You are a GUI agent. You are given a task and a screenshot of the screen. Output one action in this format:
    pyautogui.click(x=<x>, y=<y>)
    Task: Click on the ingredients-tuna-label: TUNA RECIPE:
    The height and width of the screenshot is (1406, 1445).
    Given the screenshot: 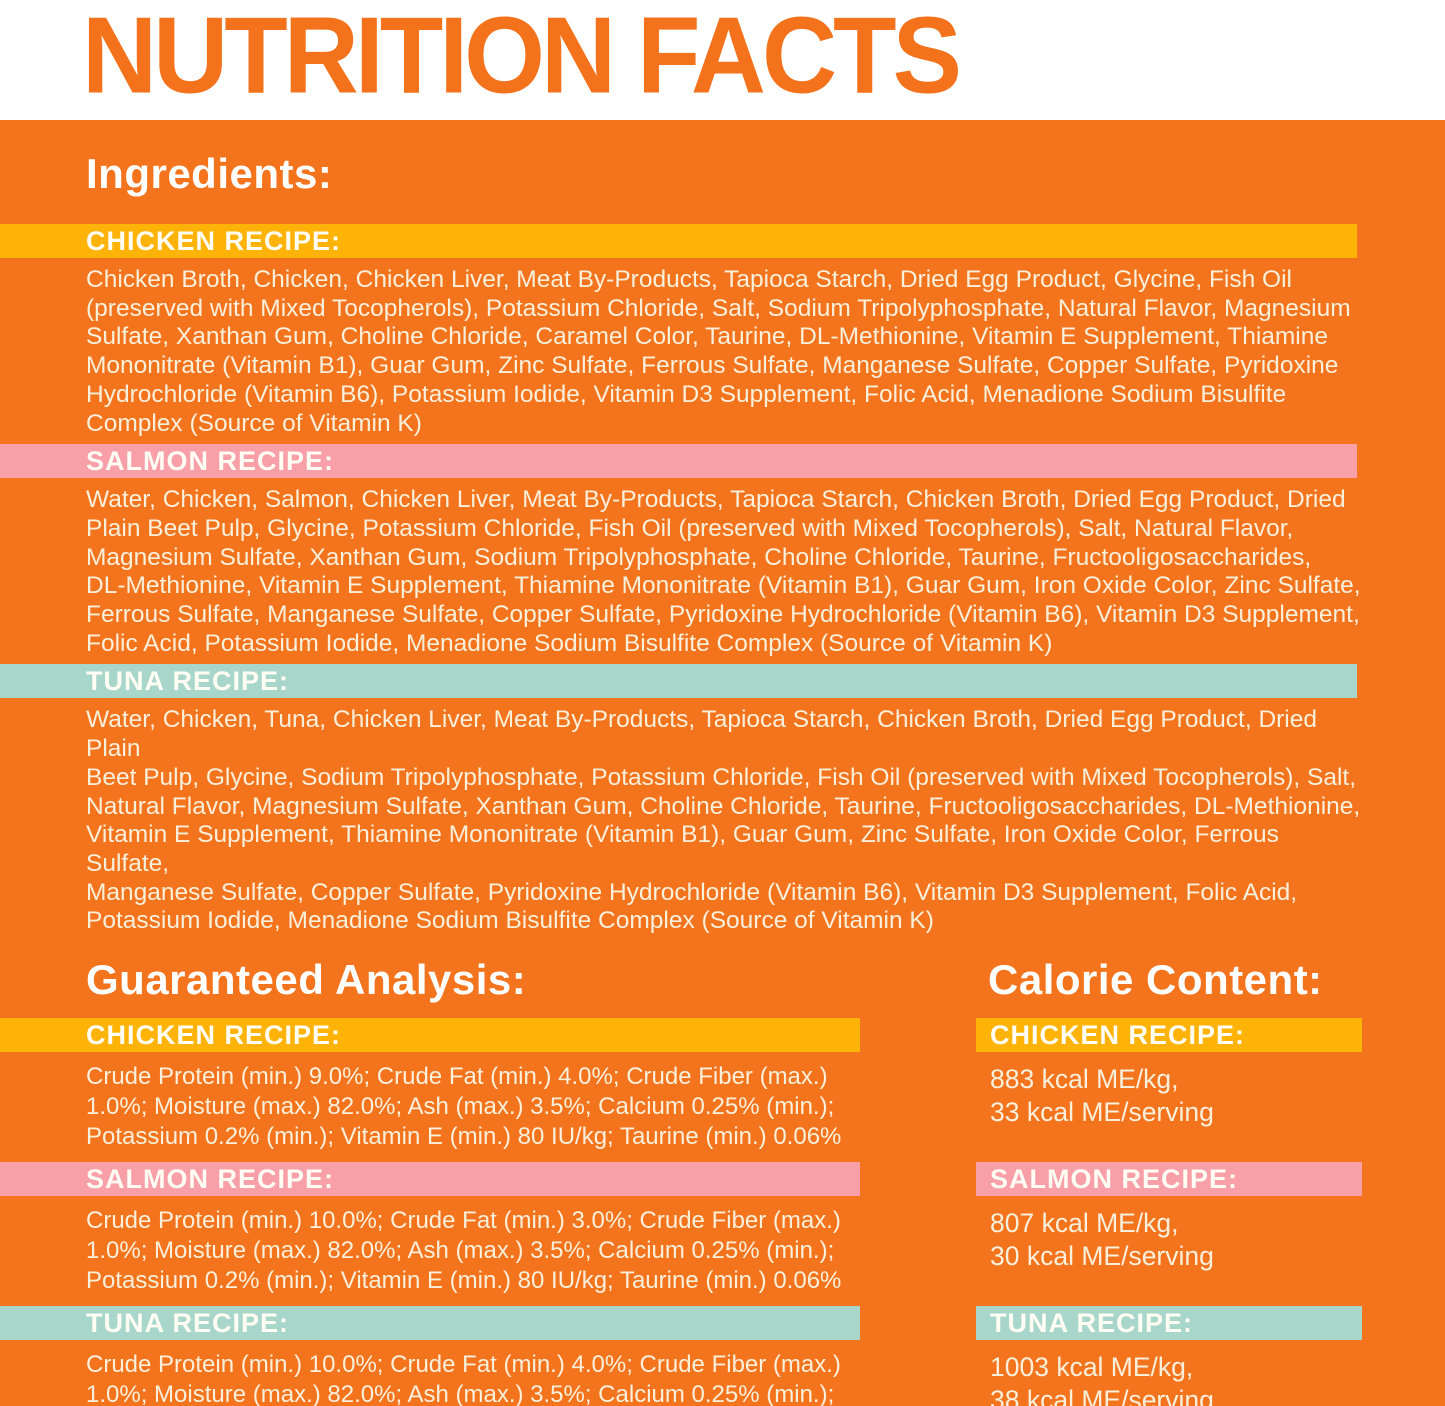 What is the action you would take?
    pyautogui.click(x=188, y=680)
    